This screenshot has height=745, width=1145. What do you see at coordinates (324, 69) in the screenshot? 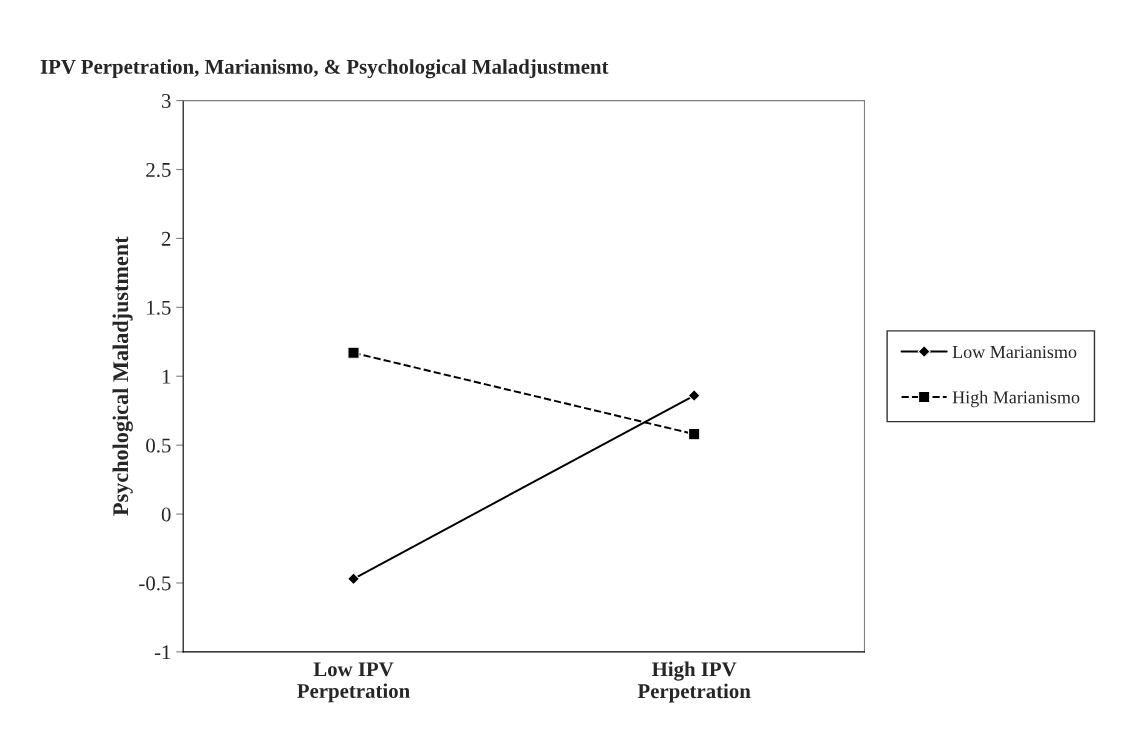
I see `chart-title: IPV Perpetration, Marianismo, & Psychological Maladjustment` at bounding box center [324, 69].